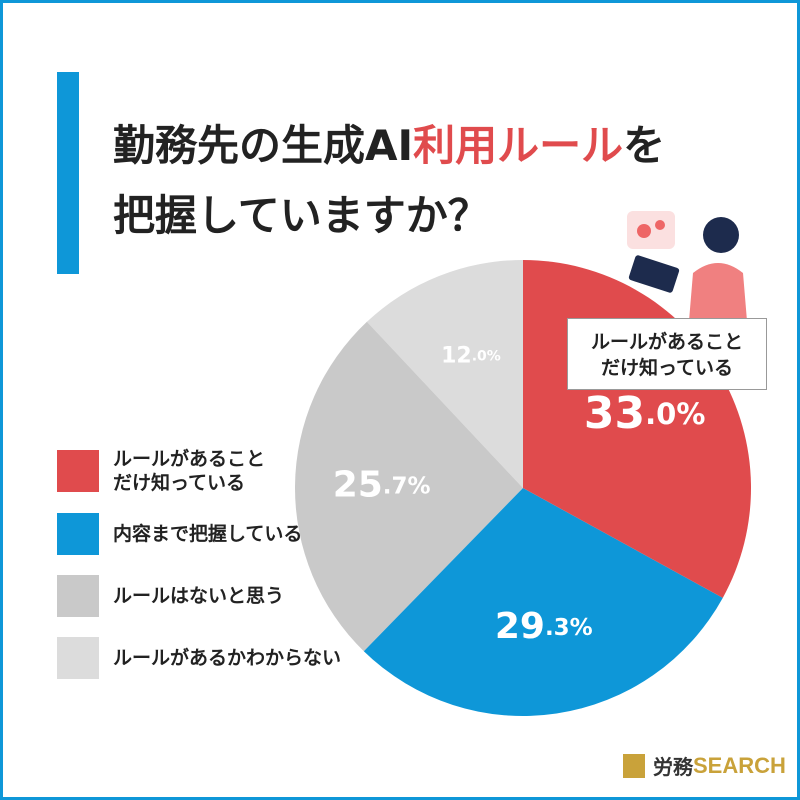 The image size is (800, 800). I want to click on accent-bar, so click(68, 173).